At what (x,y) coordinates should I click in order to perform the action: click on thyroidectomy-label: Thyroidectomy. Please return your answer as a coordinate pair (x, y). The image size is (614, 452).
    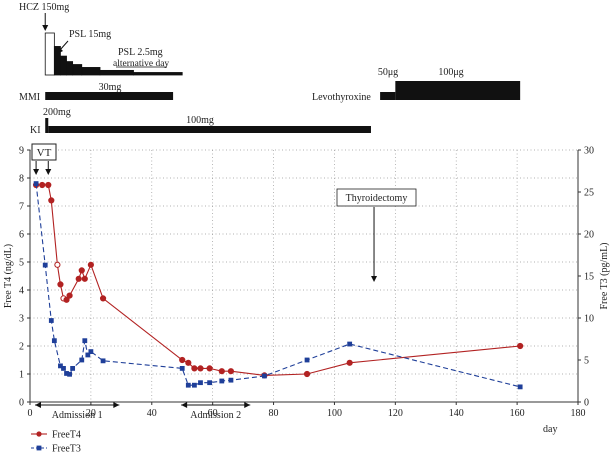
    Looking at the image, I should click on (377, 198).